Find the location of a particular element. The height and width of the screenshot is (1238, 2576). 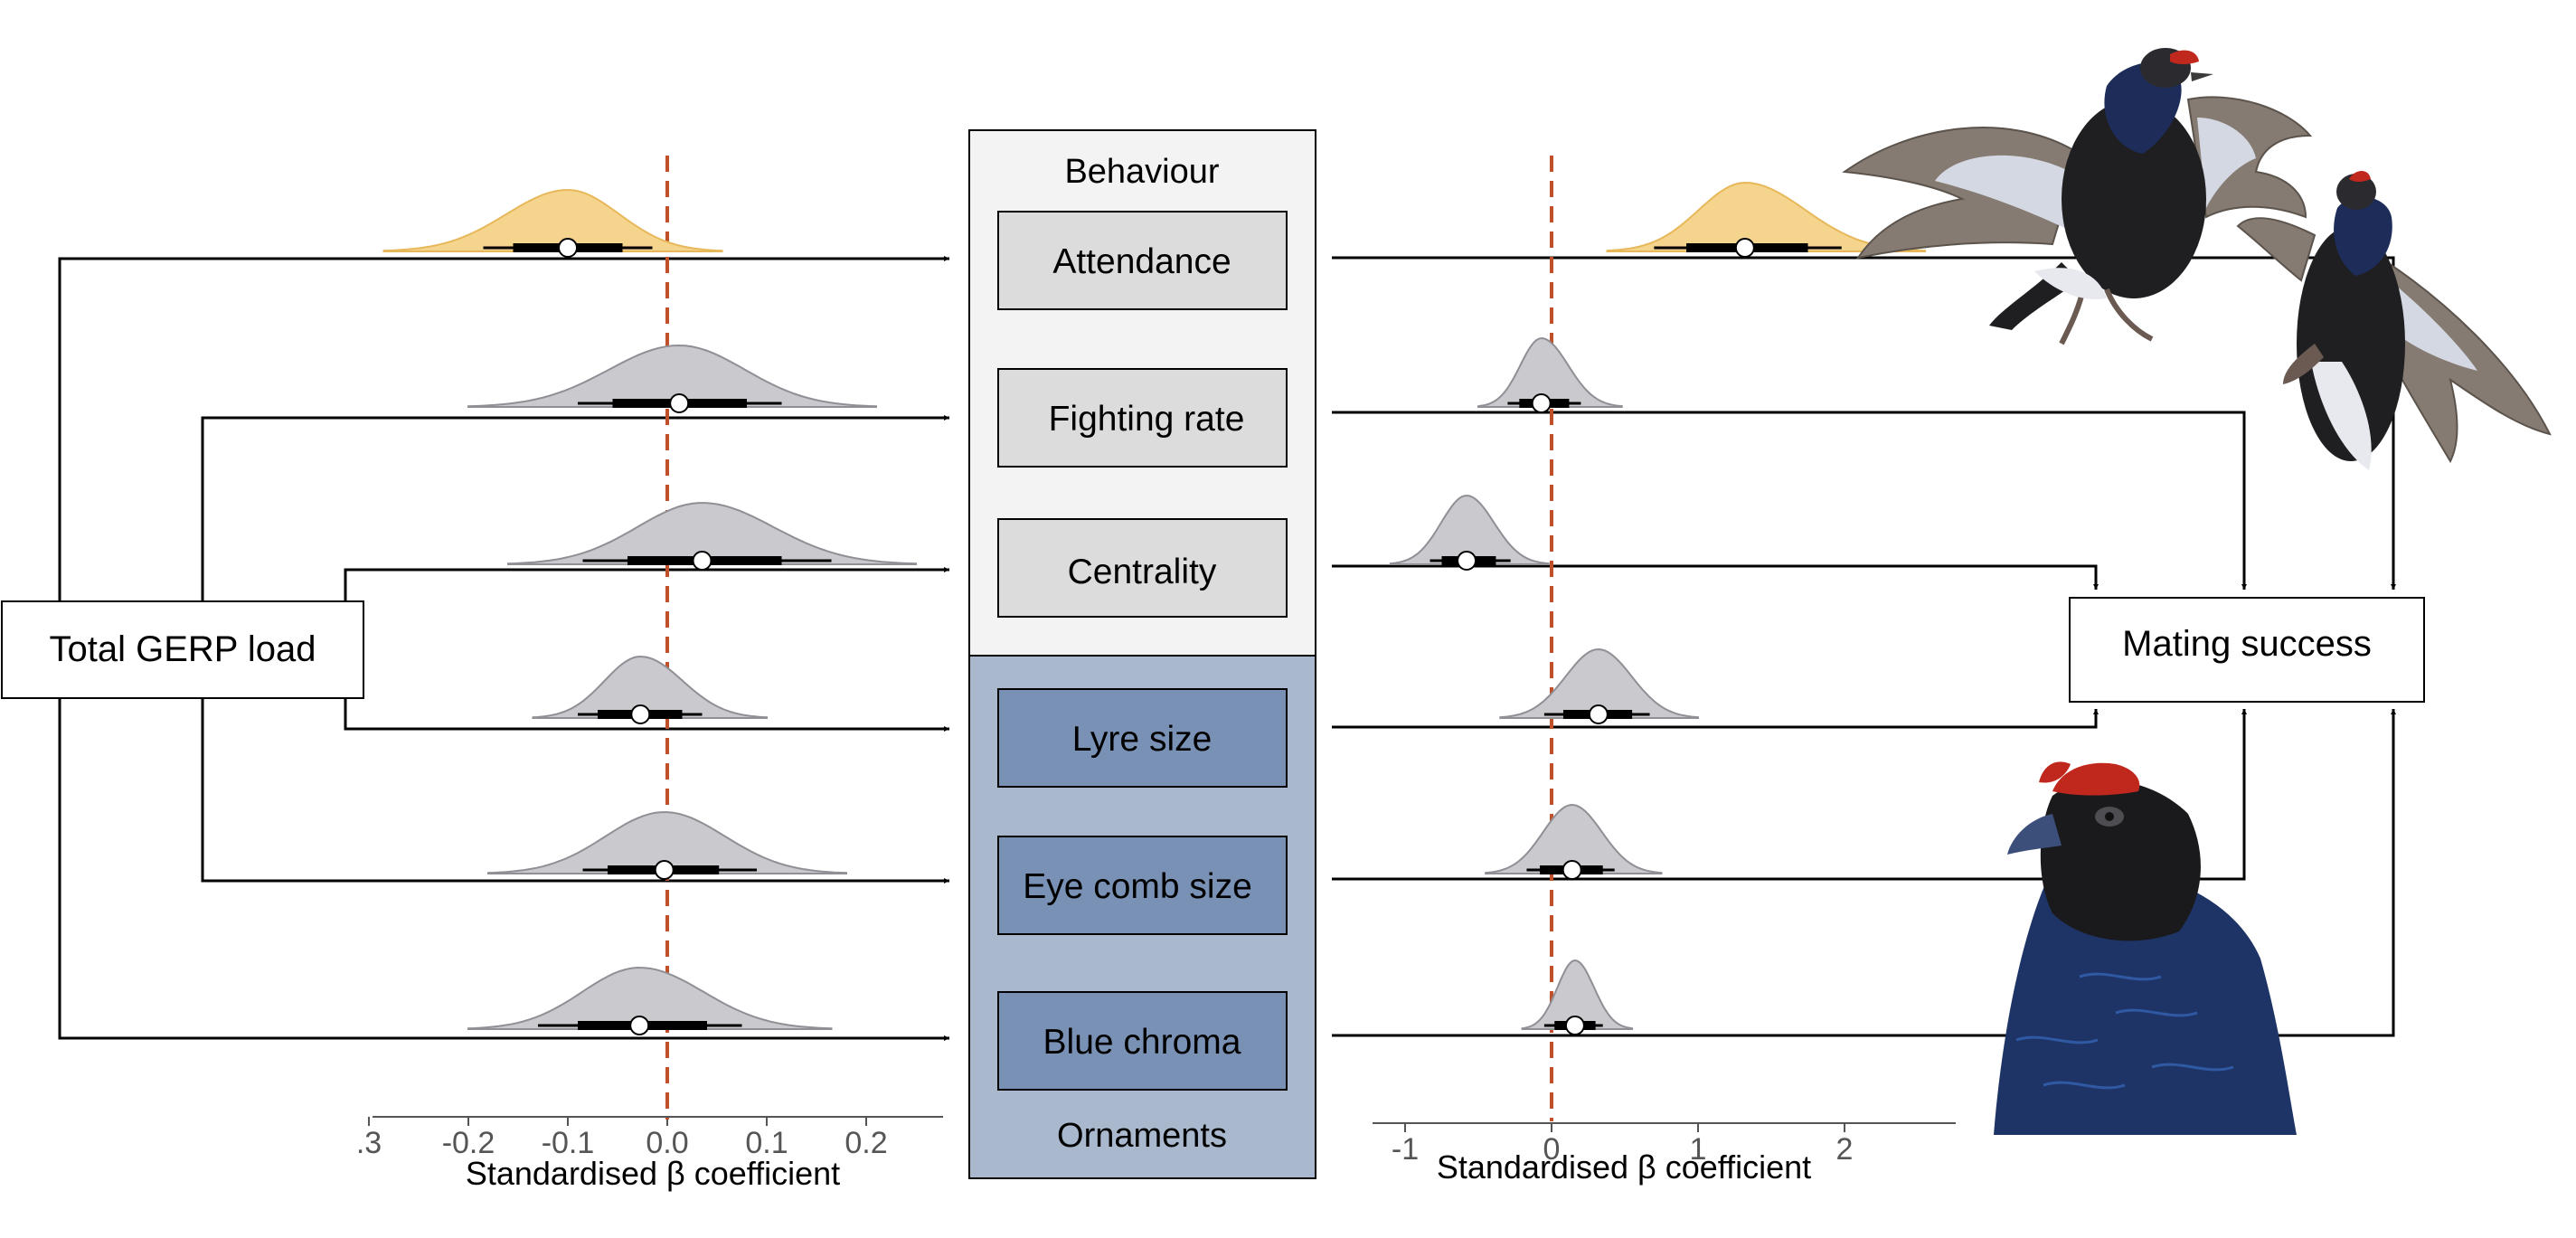

arrow-gerp-attendance is located at coordinates (504, 428).